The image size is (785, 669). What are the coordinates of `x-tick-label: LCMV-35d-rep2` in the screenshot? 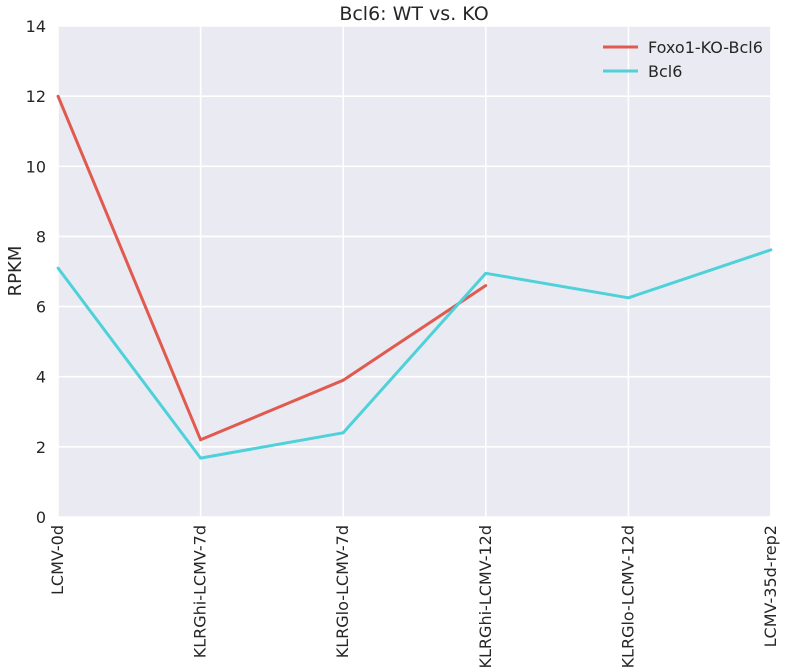 It's located at (770, 586).